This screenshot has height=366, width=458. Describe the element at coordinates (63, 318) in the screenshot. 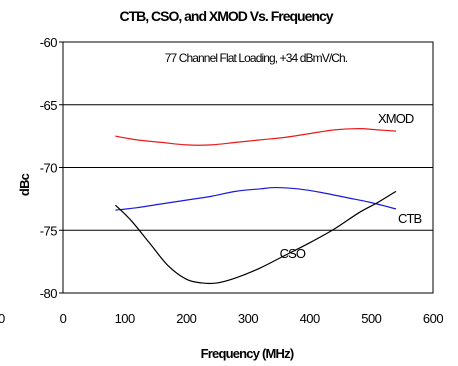

I see `x-tick-label: 0` at that location.